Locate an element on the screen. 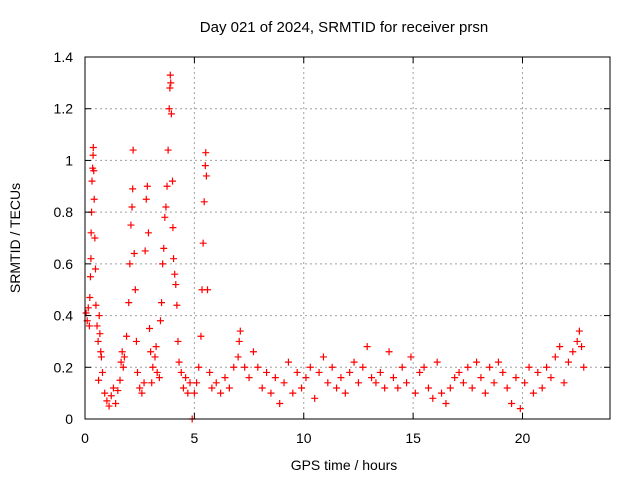  x-tick-label: 5 is located at coordinates (194, 438).